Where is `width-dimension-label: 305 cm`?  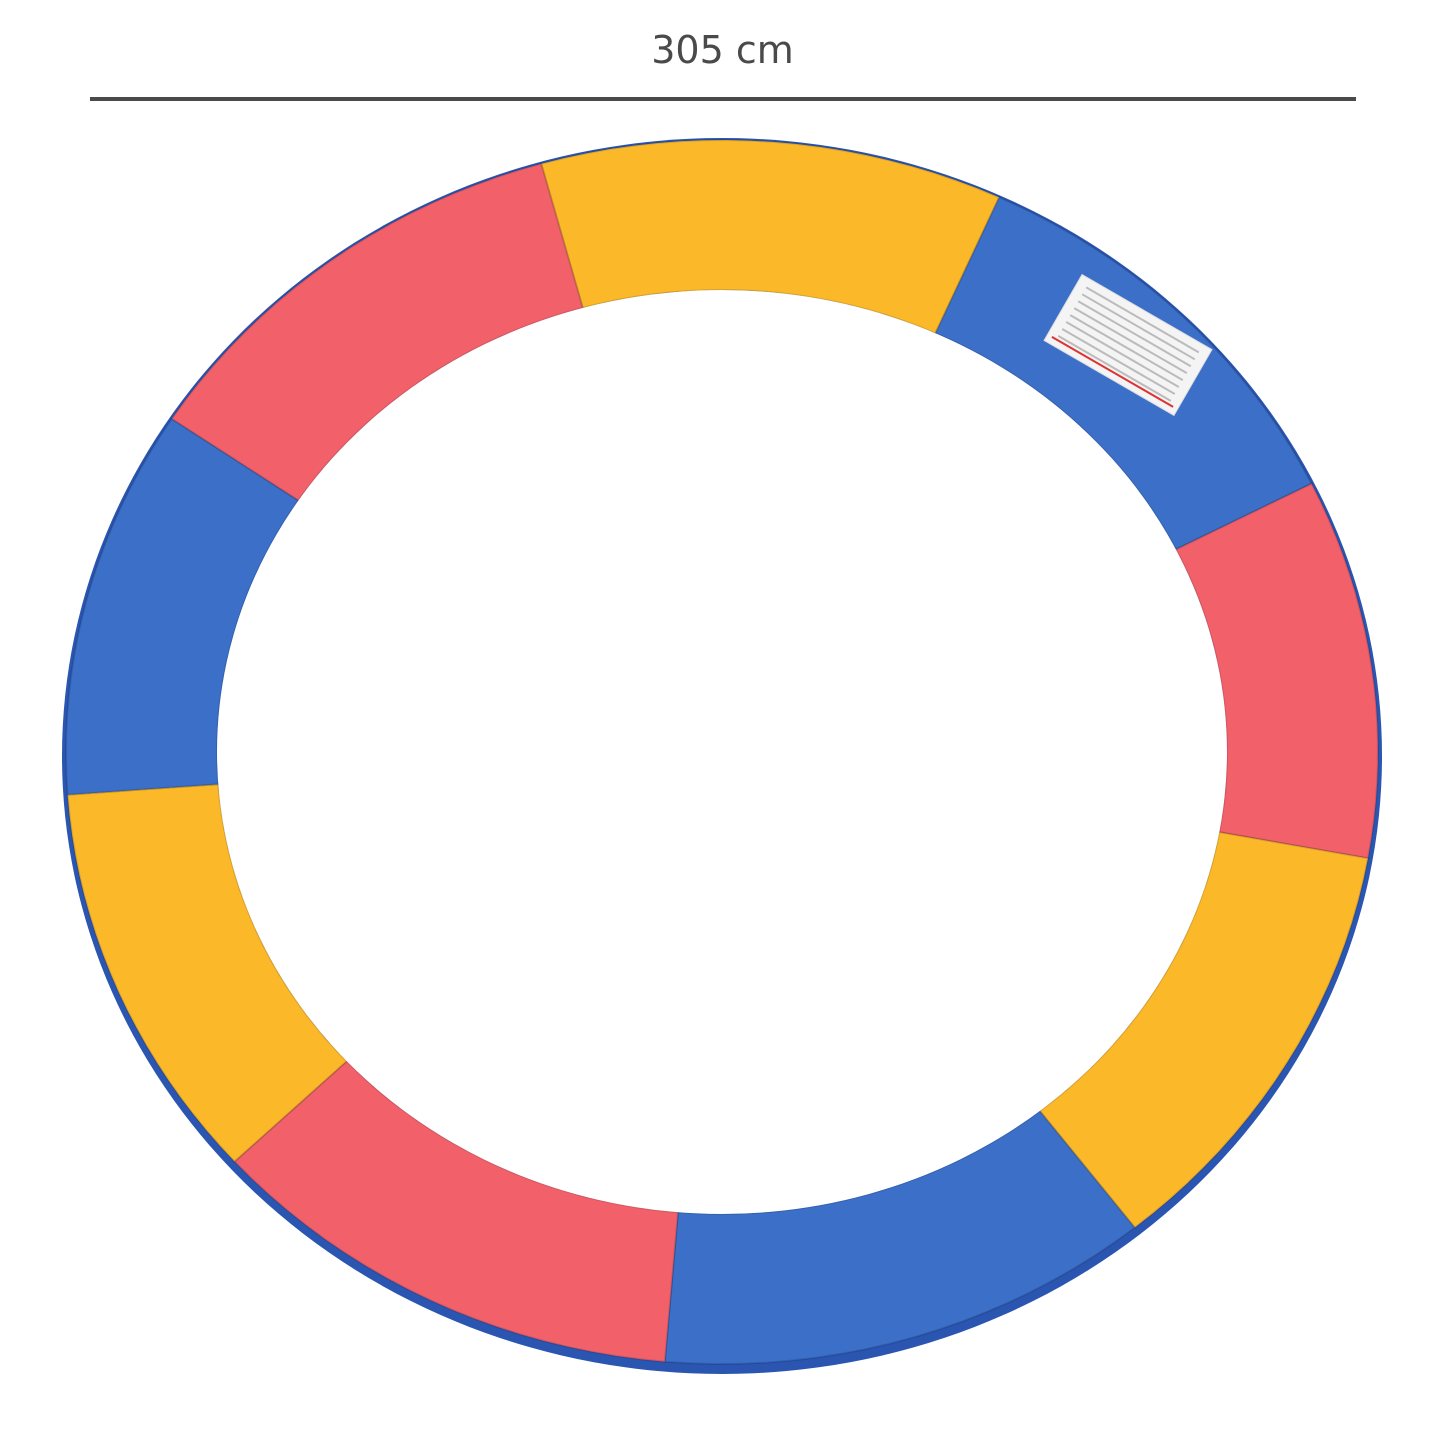
width-dimension-label: 305 cm is located at coordinates (722, 50).